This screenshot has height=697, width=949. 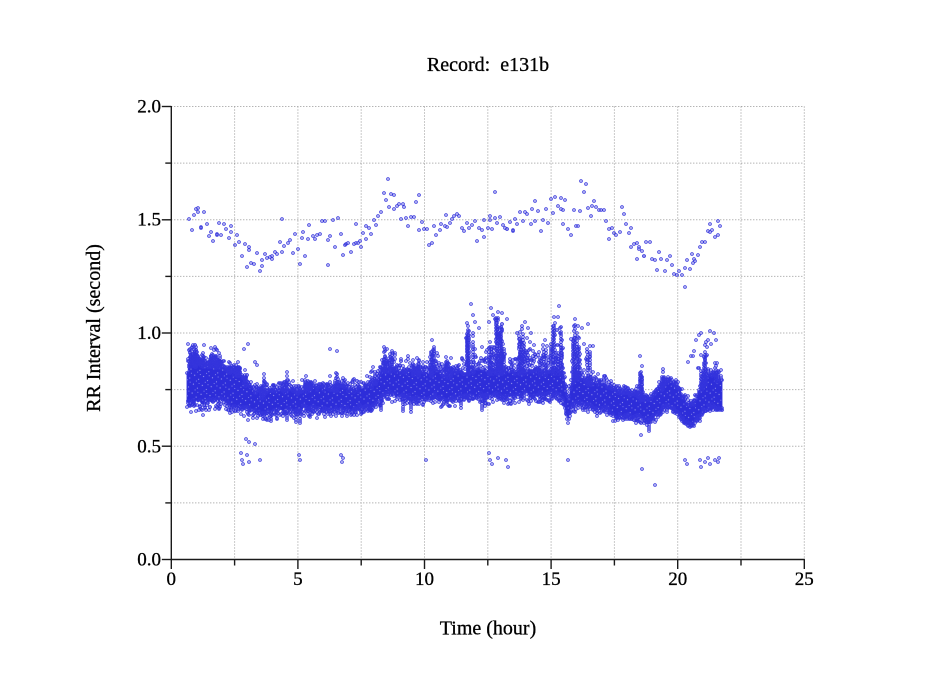 What do you see at coordinates (149, 446) in the screenshot?
I see `svg-text: 0.5` at bounding box center [149, 446].